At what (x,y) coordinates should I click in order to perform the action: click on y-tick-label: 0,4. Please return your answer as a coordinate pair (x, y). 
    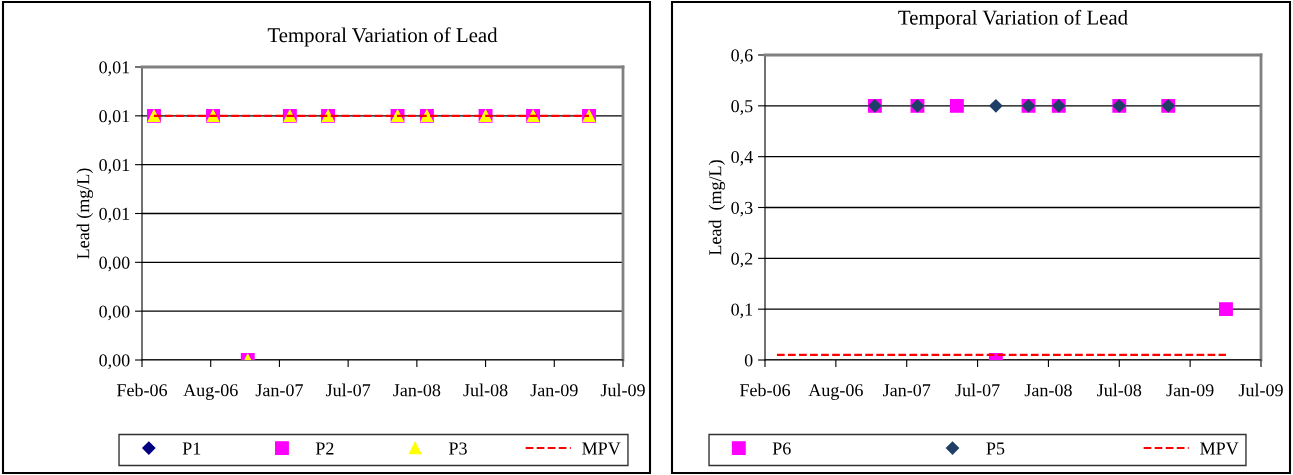
    Looking at the image, I should click on (742, 158).